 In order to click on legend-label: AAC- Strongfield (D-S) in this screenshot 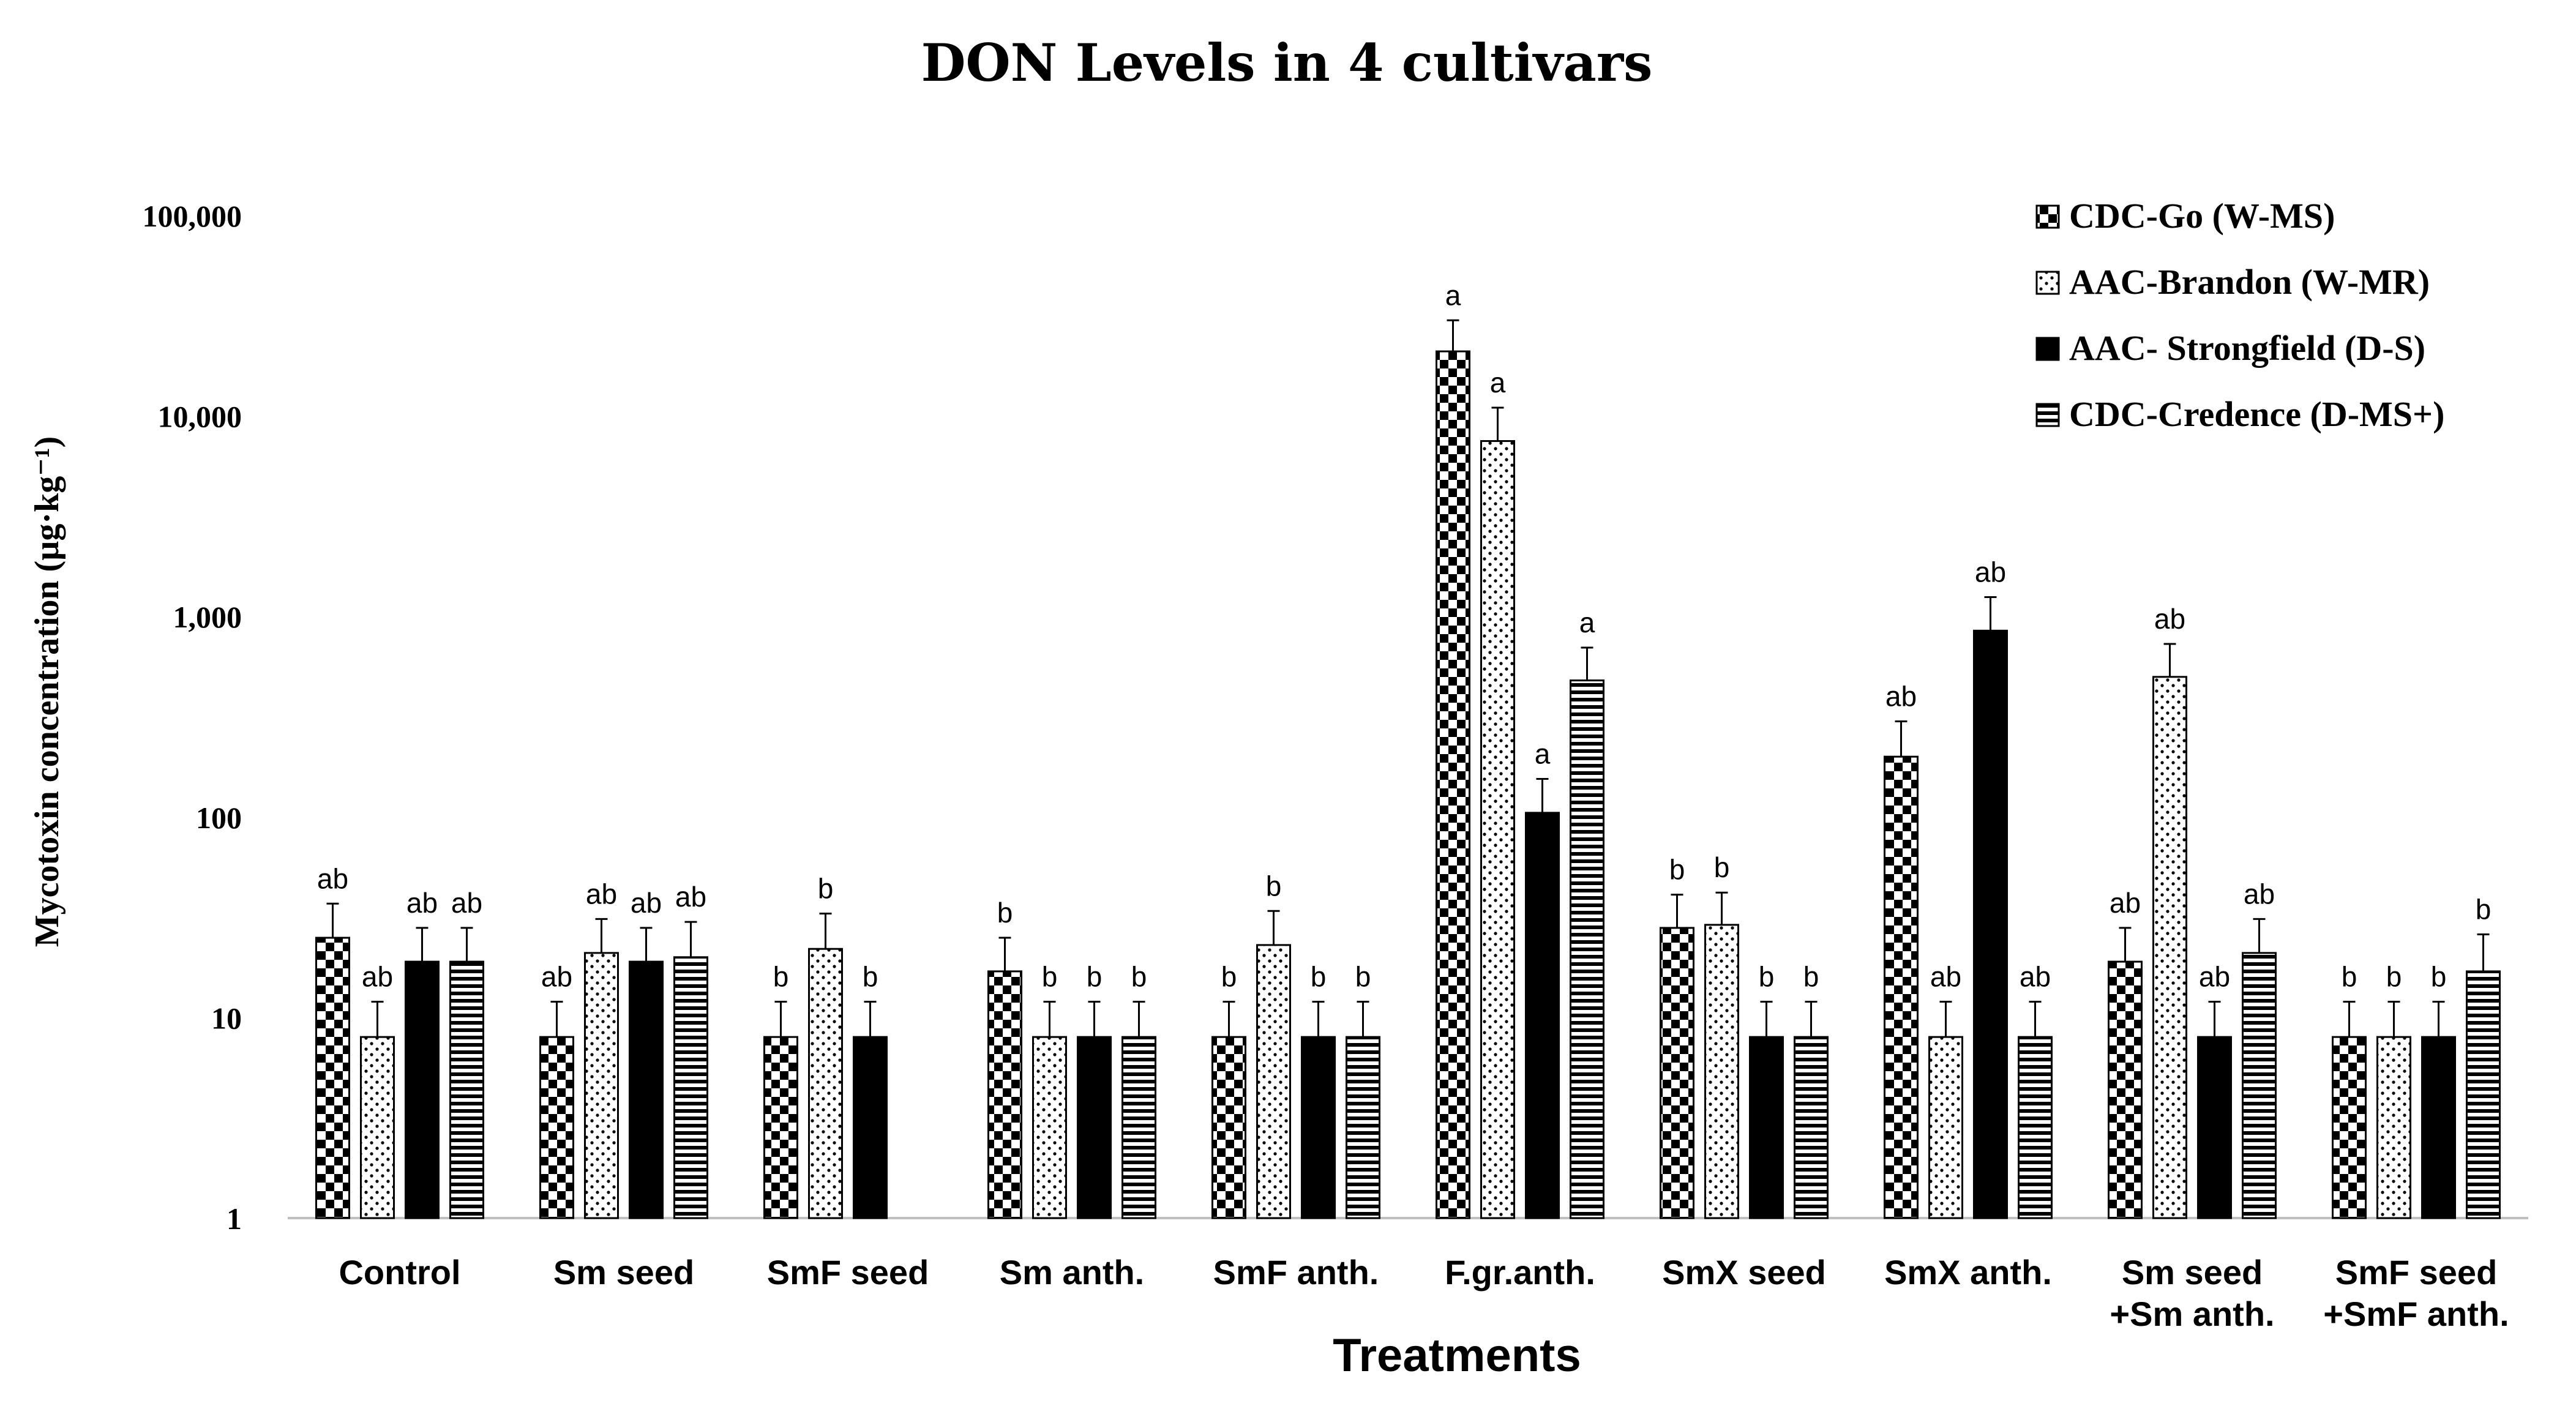, I will do `click(2247, 348)`.